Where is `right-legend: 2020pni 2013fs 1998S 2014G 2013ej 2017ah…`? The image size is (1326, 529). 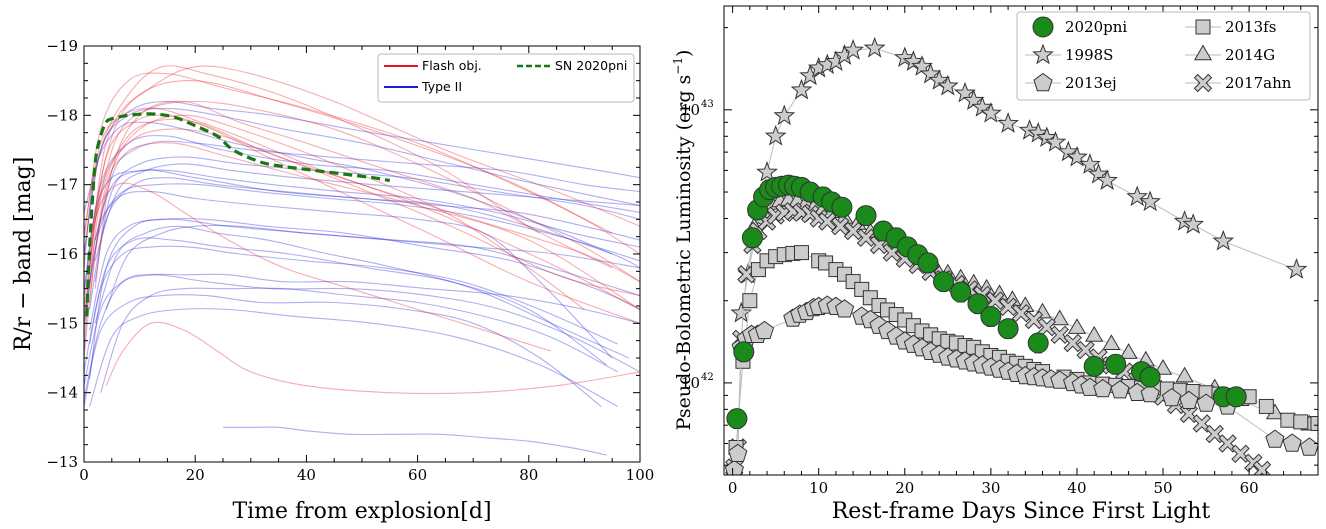
right-legend: 2020pni 2013fs 1998S 2014G 2013ej 2017ah… is located at coordinates (1163, 56).